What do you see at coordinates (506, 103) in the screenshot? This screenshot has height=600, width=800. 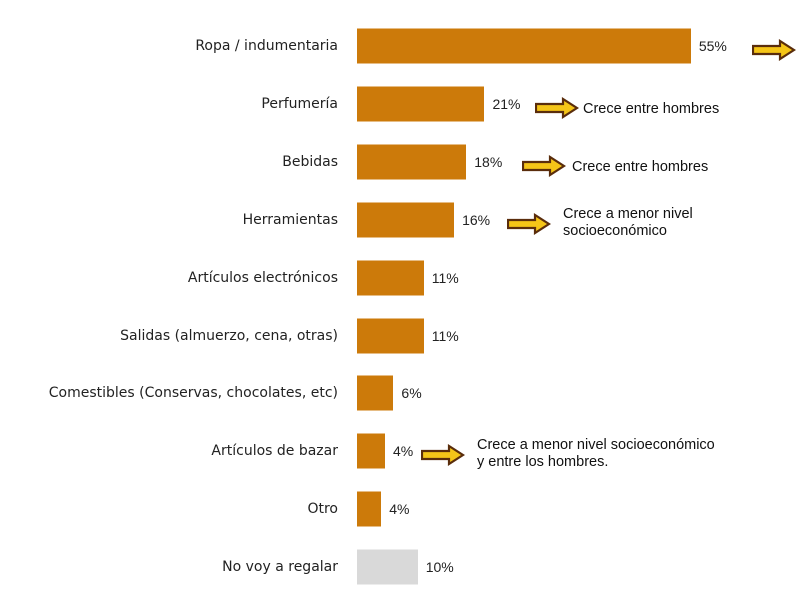 I see `value-label: 21%` at bounding box center [506, 103].